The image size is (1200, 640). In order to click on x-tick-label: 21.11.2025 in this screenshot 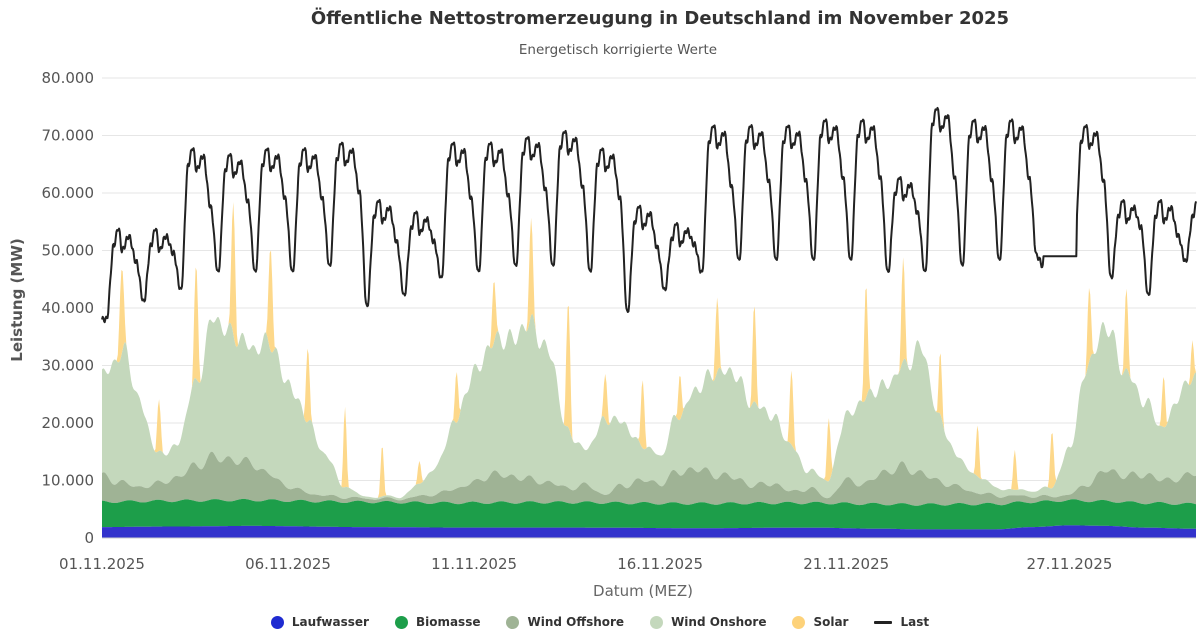, I will do `click(846, 564)`.